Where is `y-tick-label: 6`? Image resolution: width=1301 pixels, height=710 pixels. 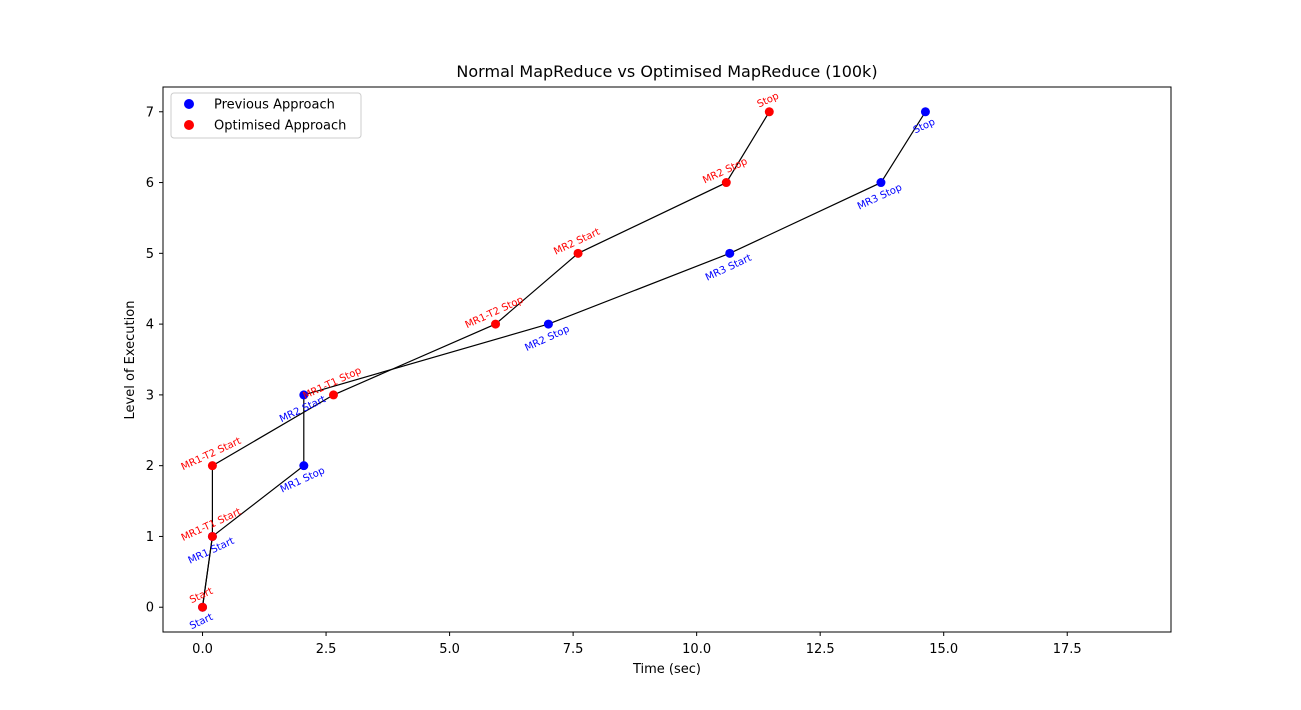
y-tick-label: 6 is located at coordinates (150, 183).